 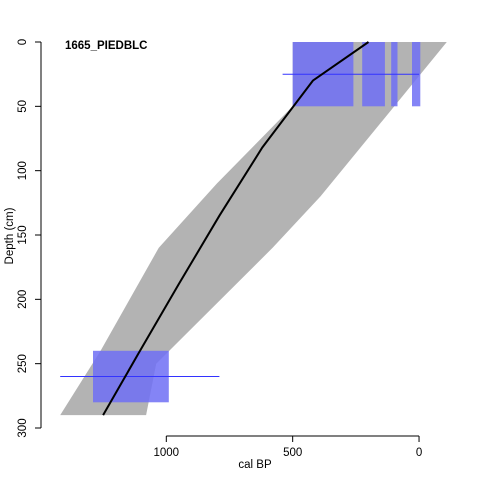 What do you see at coordinates (167, 453) in the screenshot?
I see `x-tick-label-1000: 1000` at bounding box center [167, 453].